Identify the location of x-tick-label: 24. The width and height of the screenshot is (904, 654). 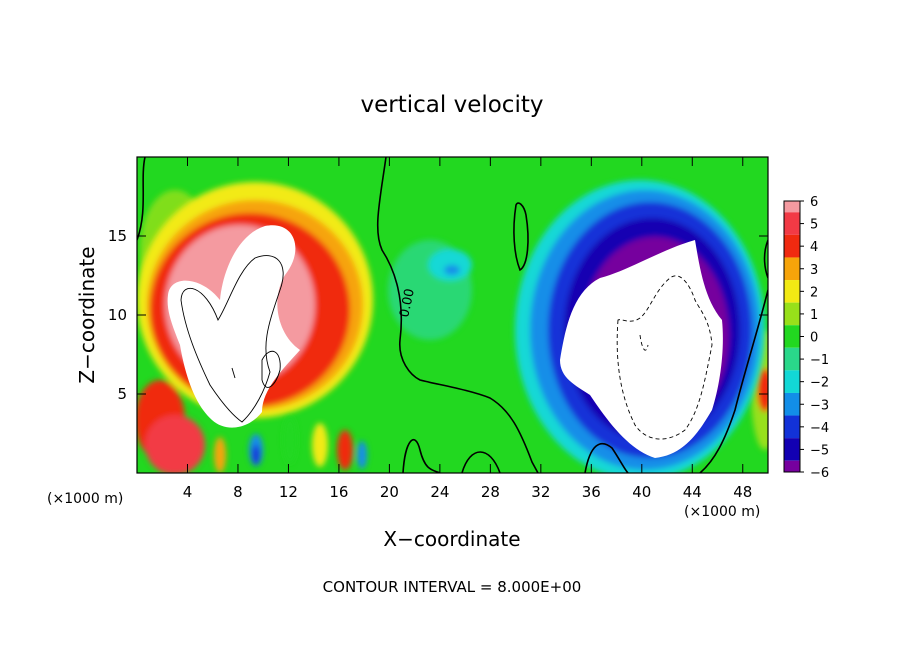
(439, 492).